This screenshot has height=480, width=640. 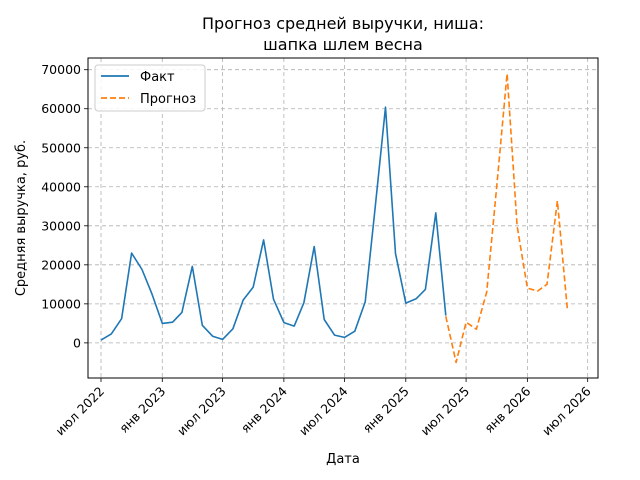 I want to click on chart-title-line-2: шапка шлем весна, so click(x=343, y=44).